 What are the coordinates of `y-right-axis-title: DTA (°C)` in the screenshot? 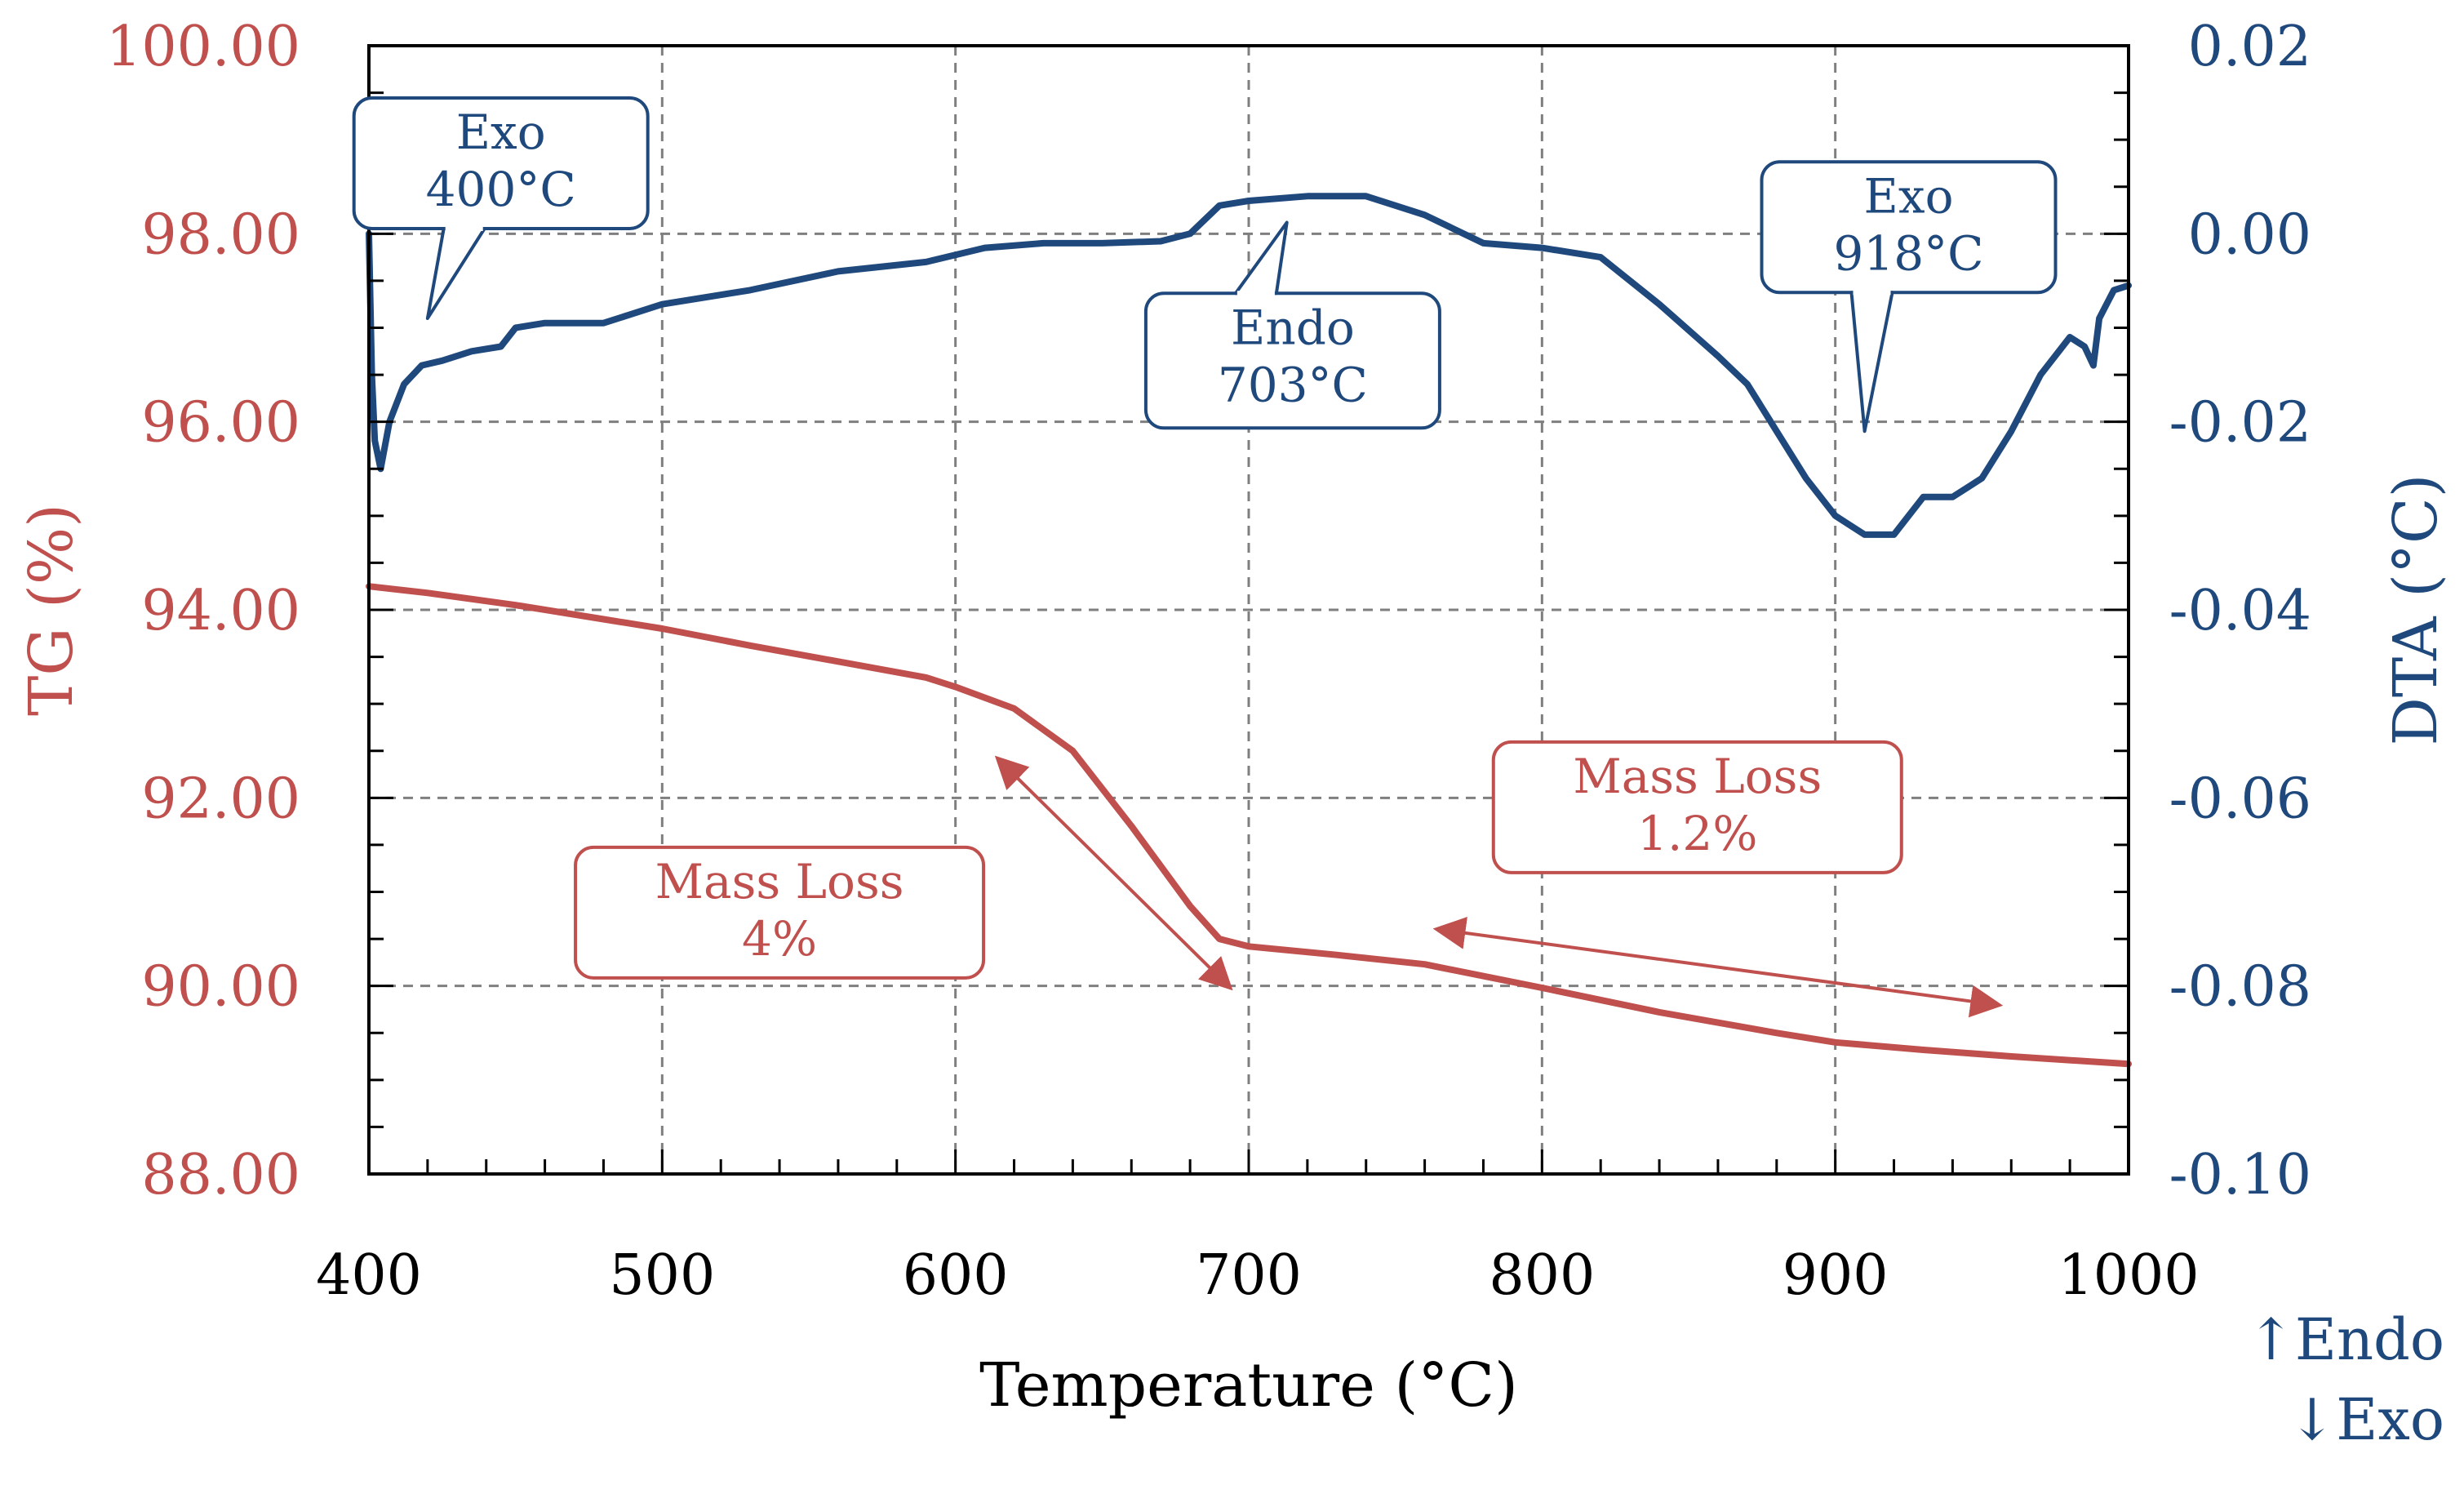 It's located at (2416, 610).